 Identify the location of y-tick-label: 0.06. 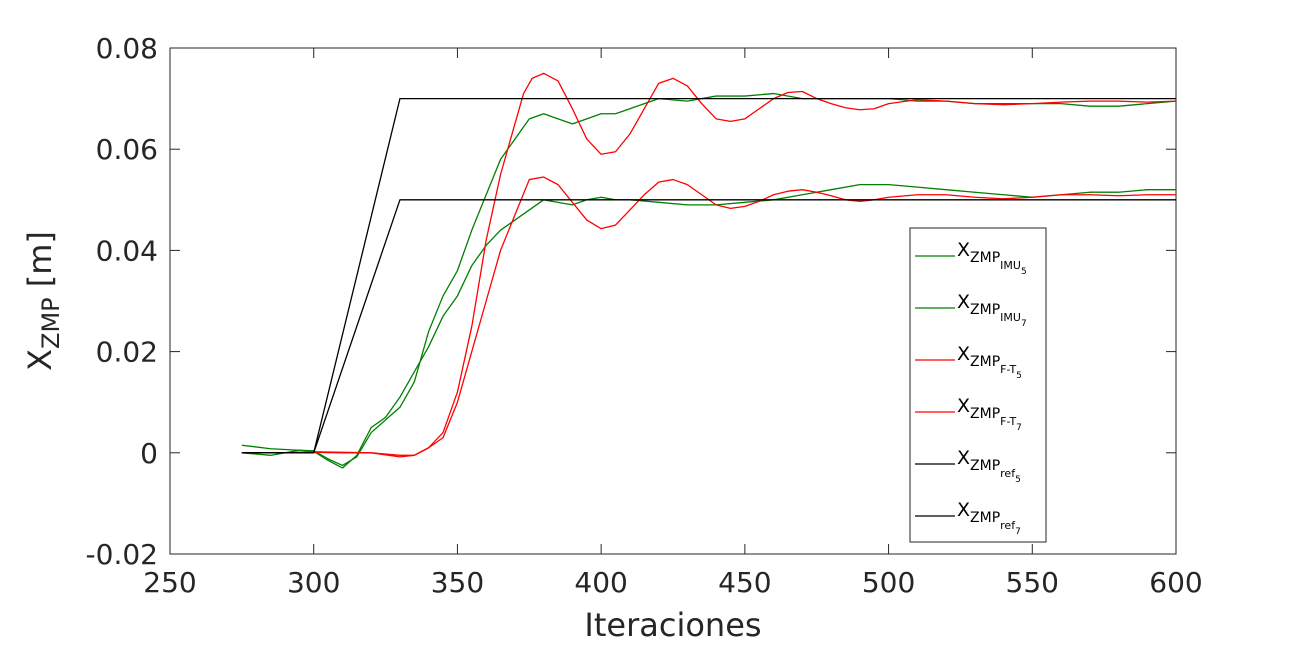
(127, 149).